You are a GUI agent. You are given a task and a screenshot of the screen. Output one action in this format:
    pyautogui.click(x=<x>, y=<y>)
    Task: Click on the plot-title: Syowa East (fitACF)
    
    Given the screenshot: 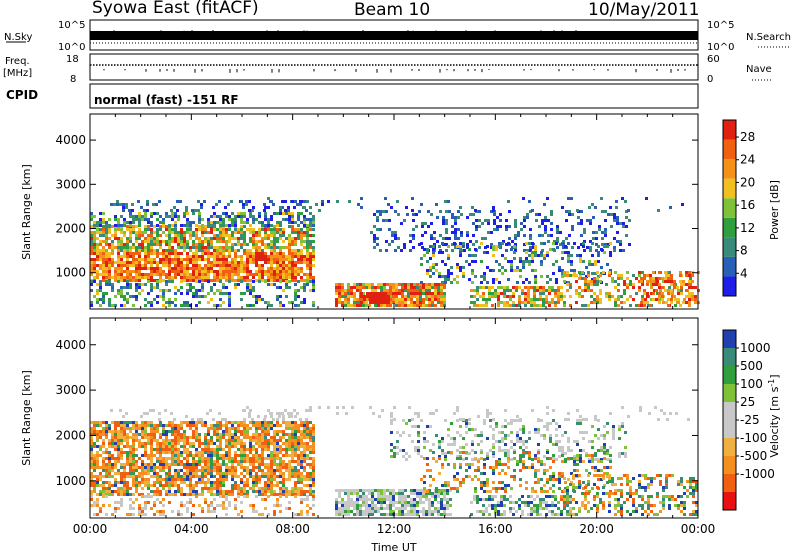 What is the action you would take?
    pyautogui.click(x=175, y=9)
    